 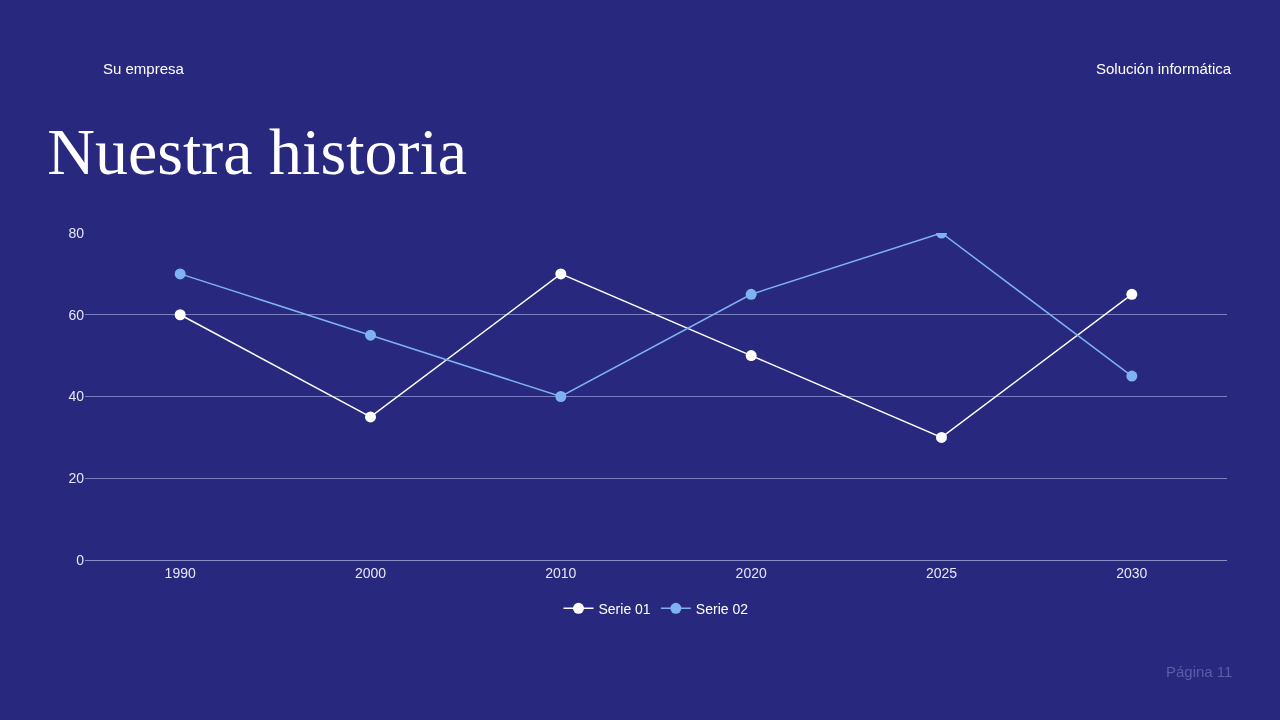 What do you see at coordinates (76, 396) in the screenshot?
I see `y-tick-label: 40` at bounding box center [76, 396].